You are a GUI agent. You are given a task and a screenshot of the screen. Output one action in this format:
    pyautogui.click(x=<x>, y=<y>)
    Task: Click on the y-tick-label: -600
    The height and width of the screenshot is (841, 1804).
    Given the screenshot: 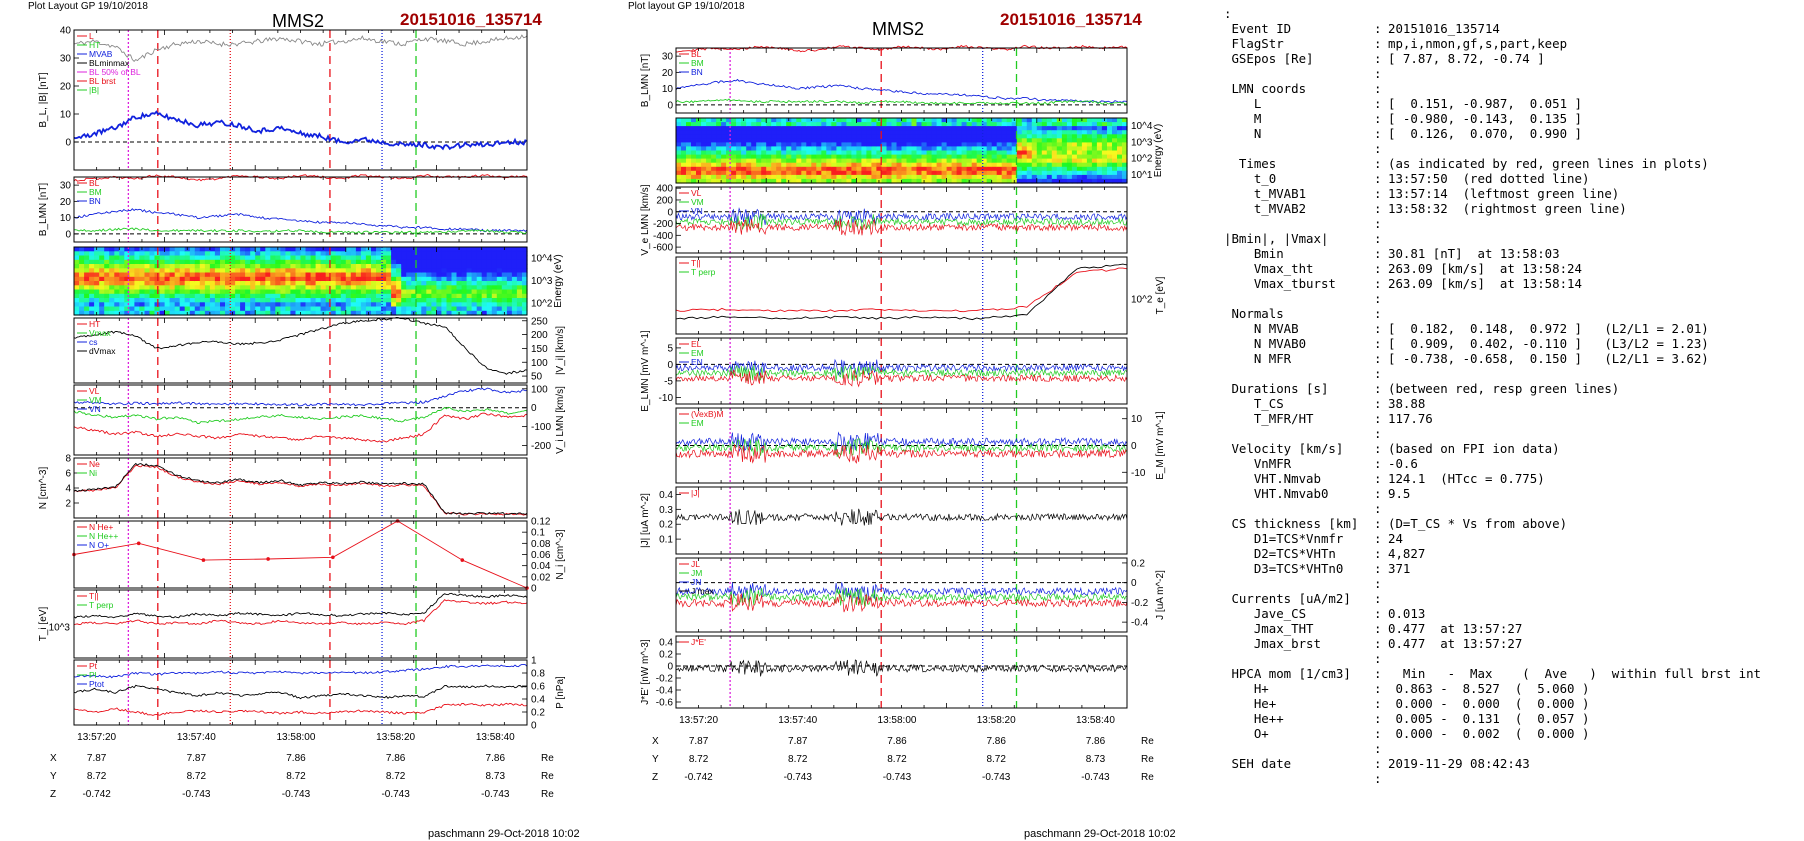 What is the action you would take?
    pyautogui.click(x=663, y=248)
    